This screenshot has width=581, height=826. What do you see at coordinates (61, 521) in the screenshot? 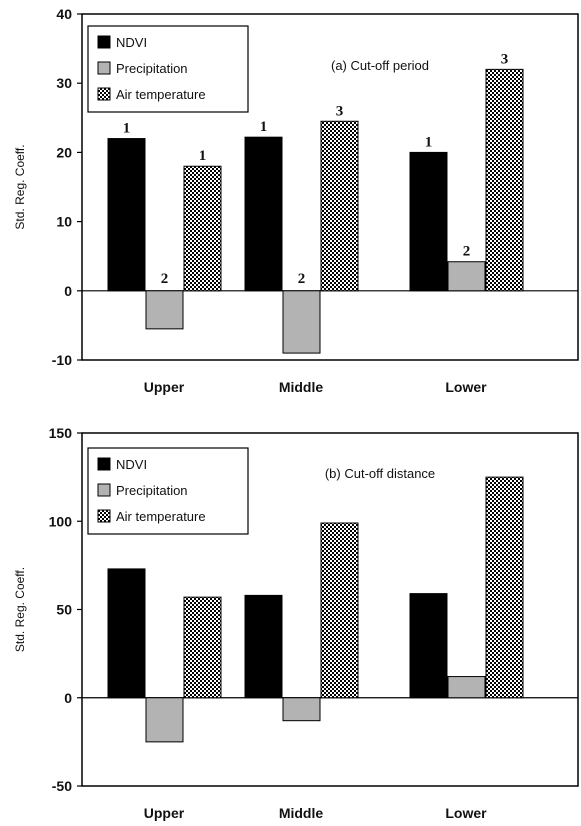
I see `y-tick-label: 100` at bounding box center [61, 521].